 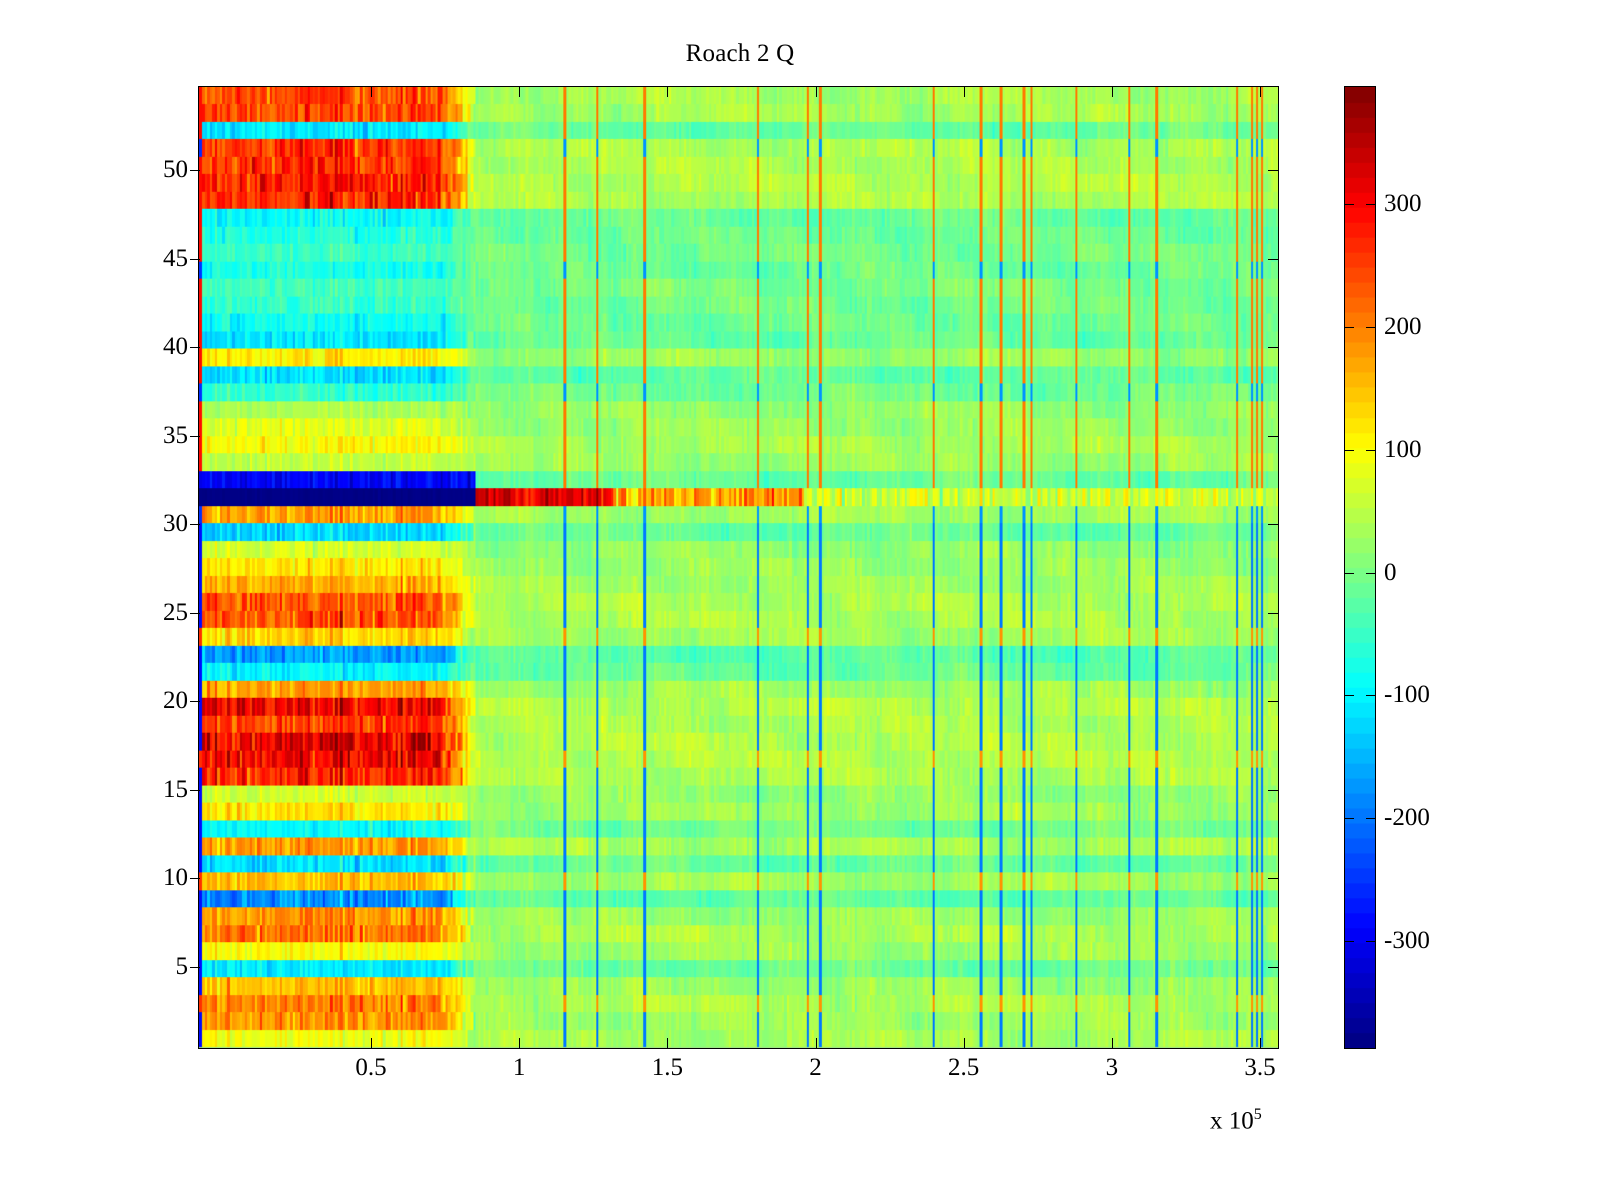 What do you see at coordinates (175, 258) in the screenshot?
I see `y-axis-tick-label: 45` at bounding box center [175, 258].